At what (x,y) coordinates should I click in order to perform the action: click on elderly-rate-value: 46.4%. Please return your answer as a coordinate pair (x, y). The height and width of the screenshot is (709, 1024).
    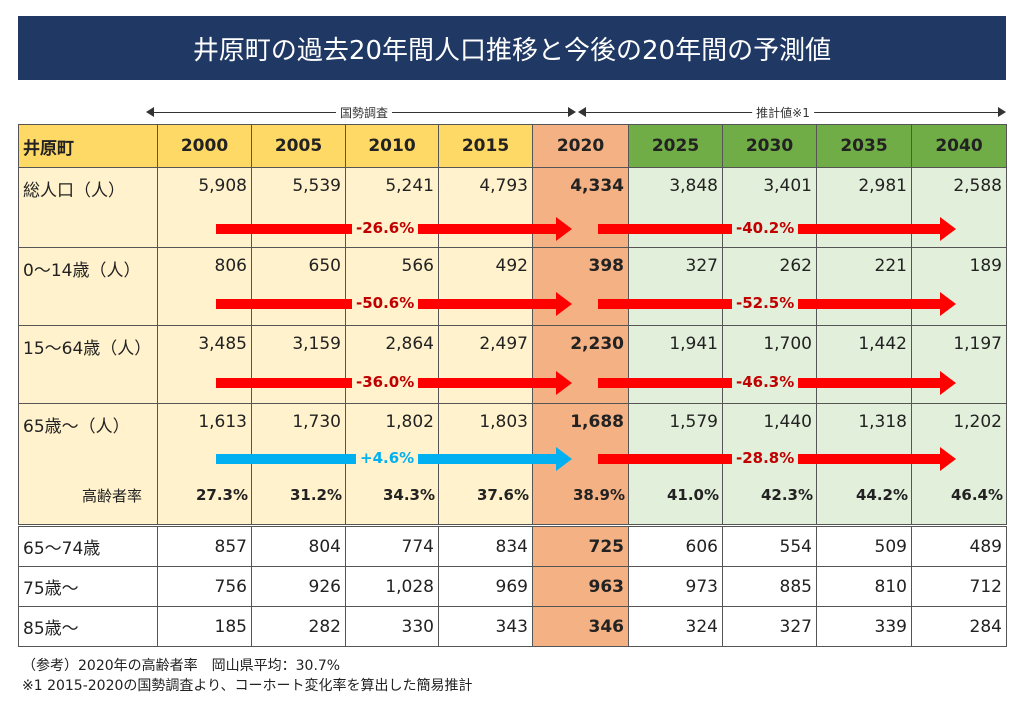
    Looking at the image, I should click on (976, 495).